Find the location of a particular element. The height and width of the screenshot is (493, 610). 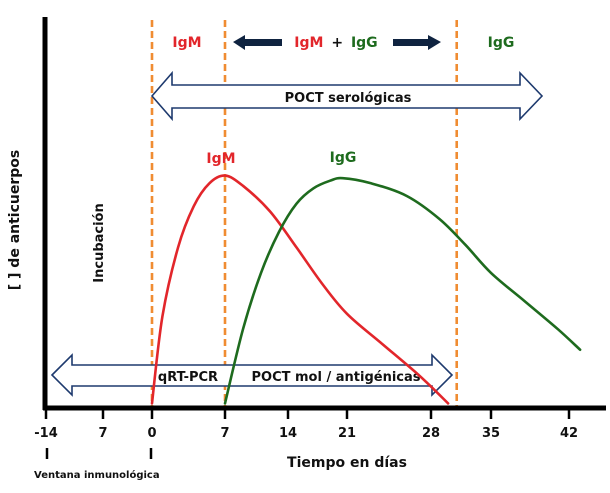

x-tick-label: 42 is located at coordinates (569, 433).